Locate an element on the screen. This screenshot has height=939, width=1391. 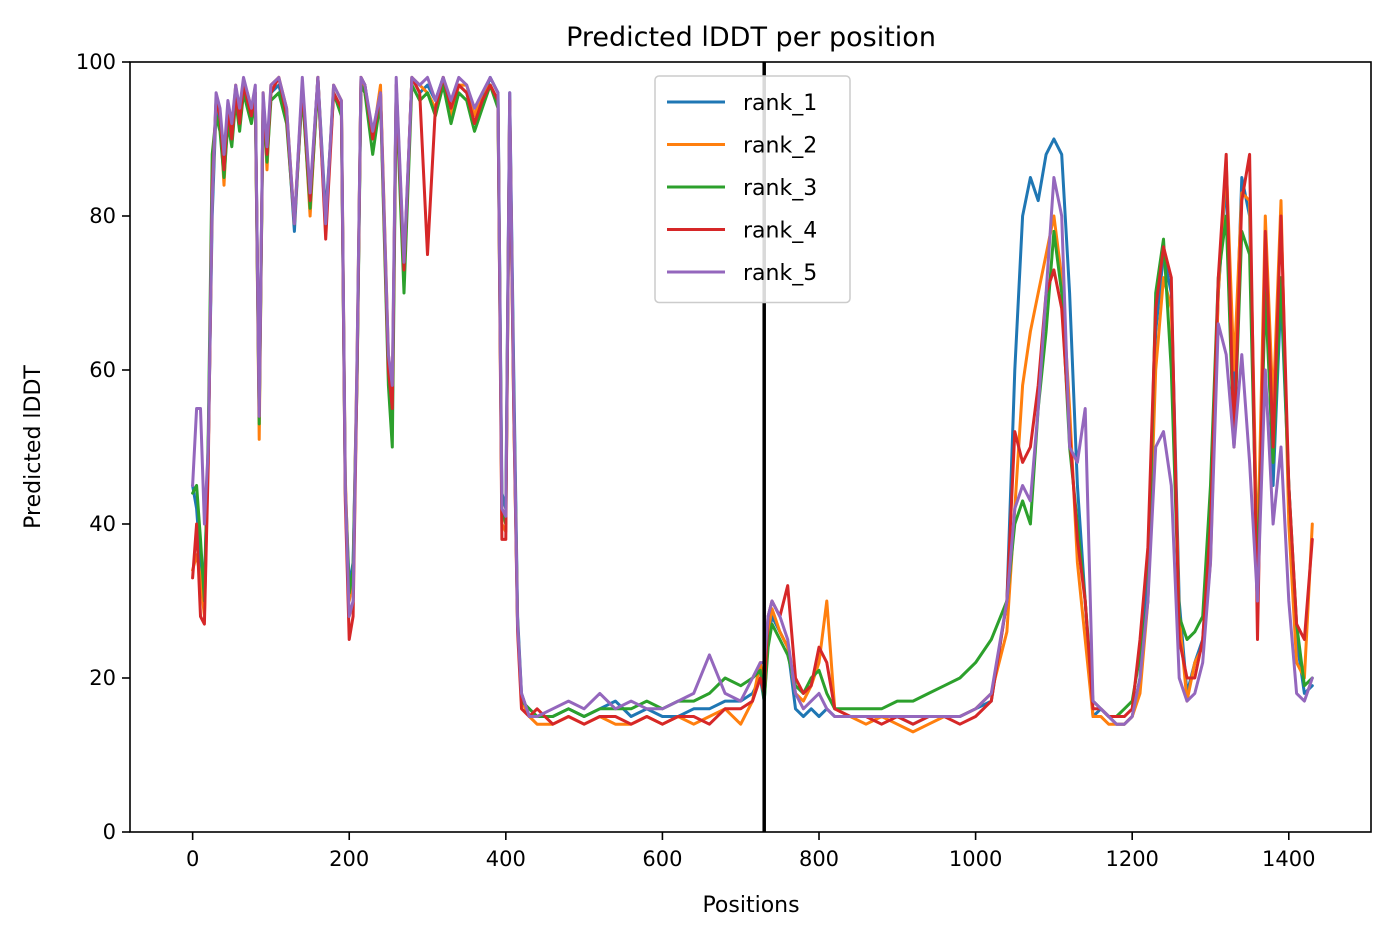
chart-title: Predicted lDDT per position is located at coordinates (751, 37).